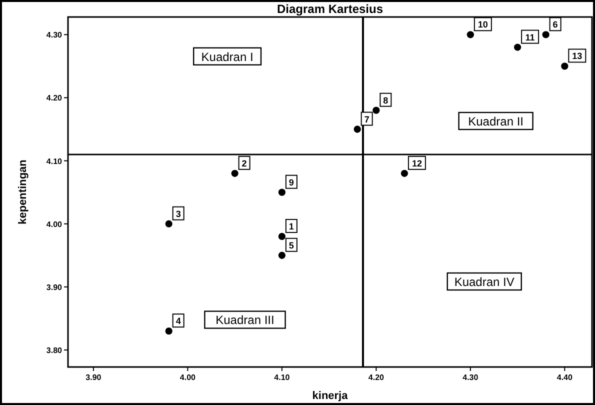 The width and height of the screenshot is (595, 405). I want to click on annotation: Kuadran II, so click(496, 121).